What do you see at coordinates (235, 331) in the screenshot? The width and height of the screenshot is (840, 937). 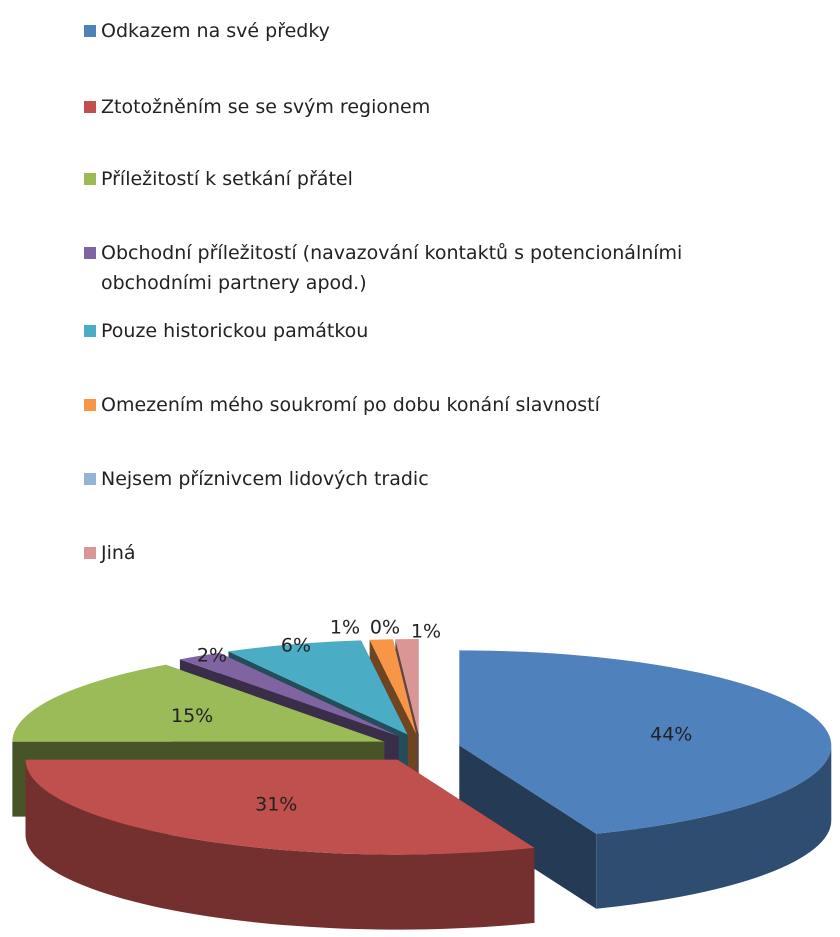 I see `legend-label: Pouze historickou památkou` at bounding box center [235, 331].